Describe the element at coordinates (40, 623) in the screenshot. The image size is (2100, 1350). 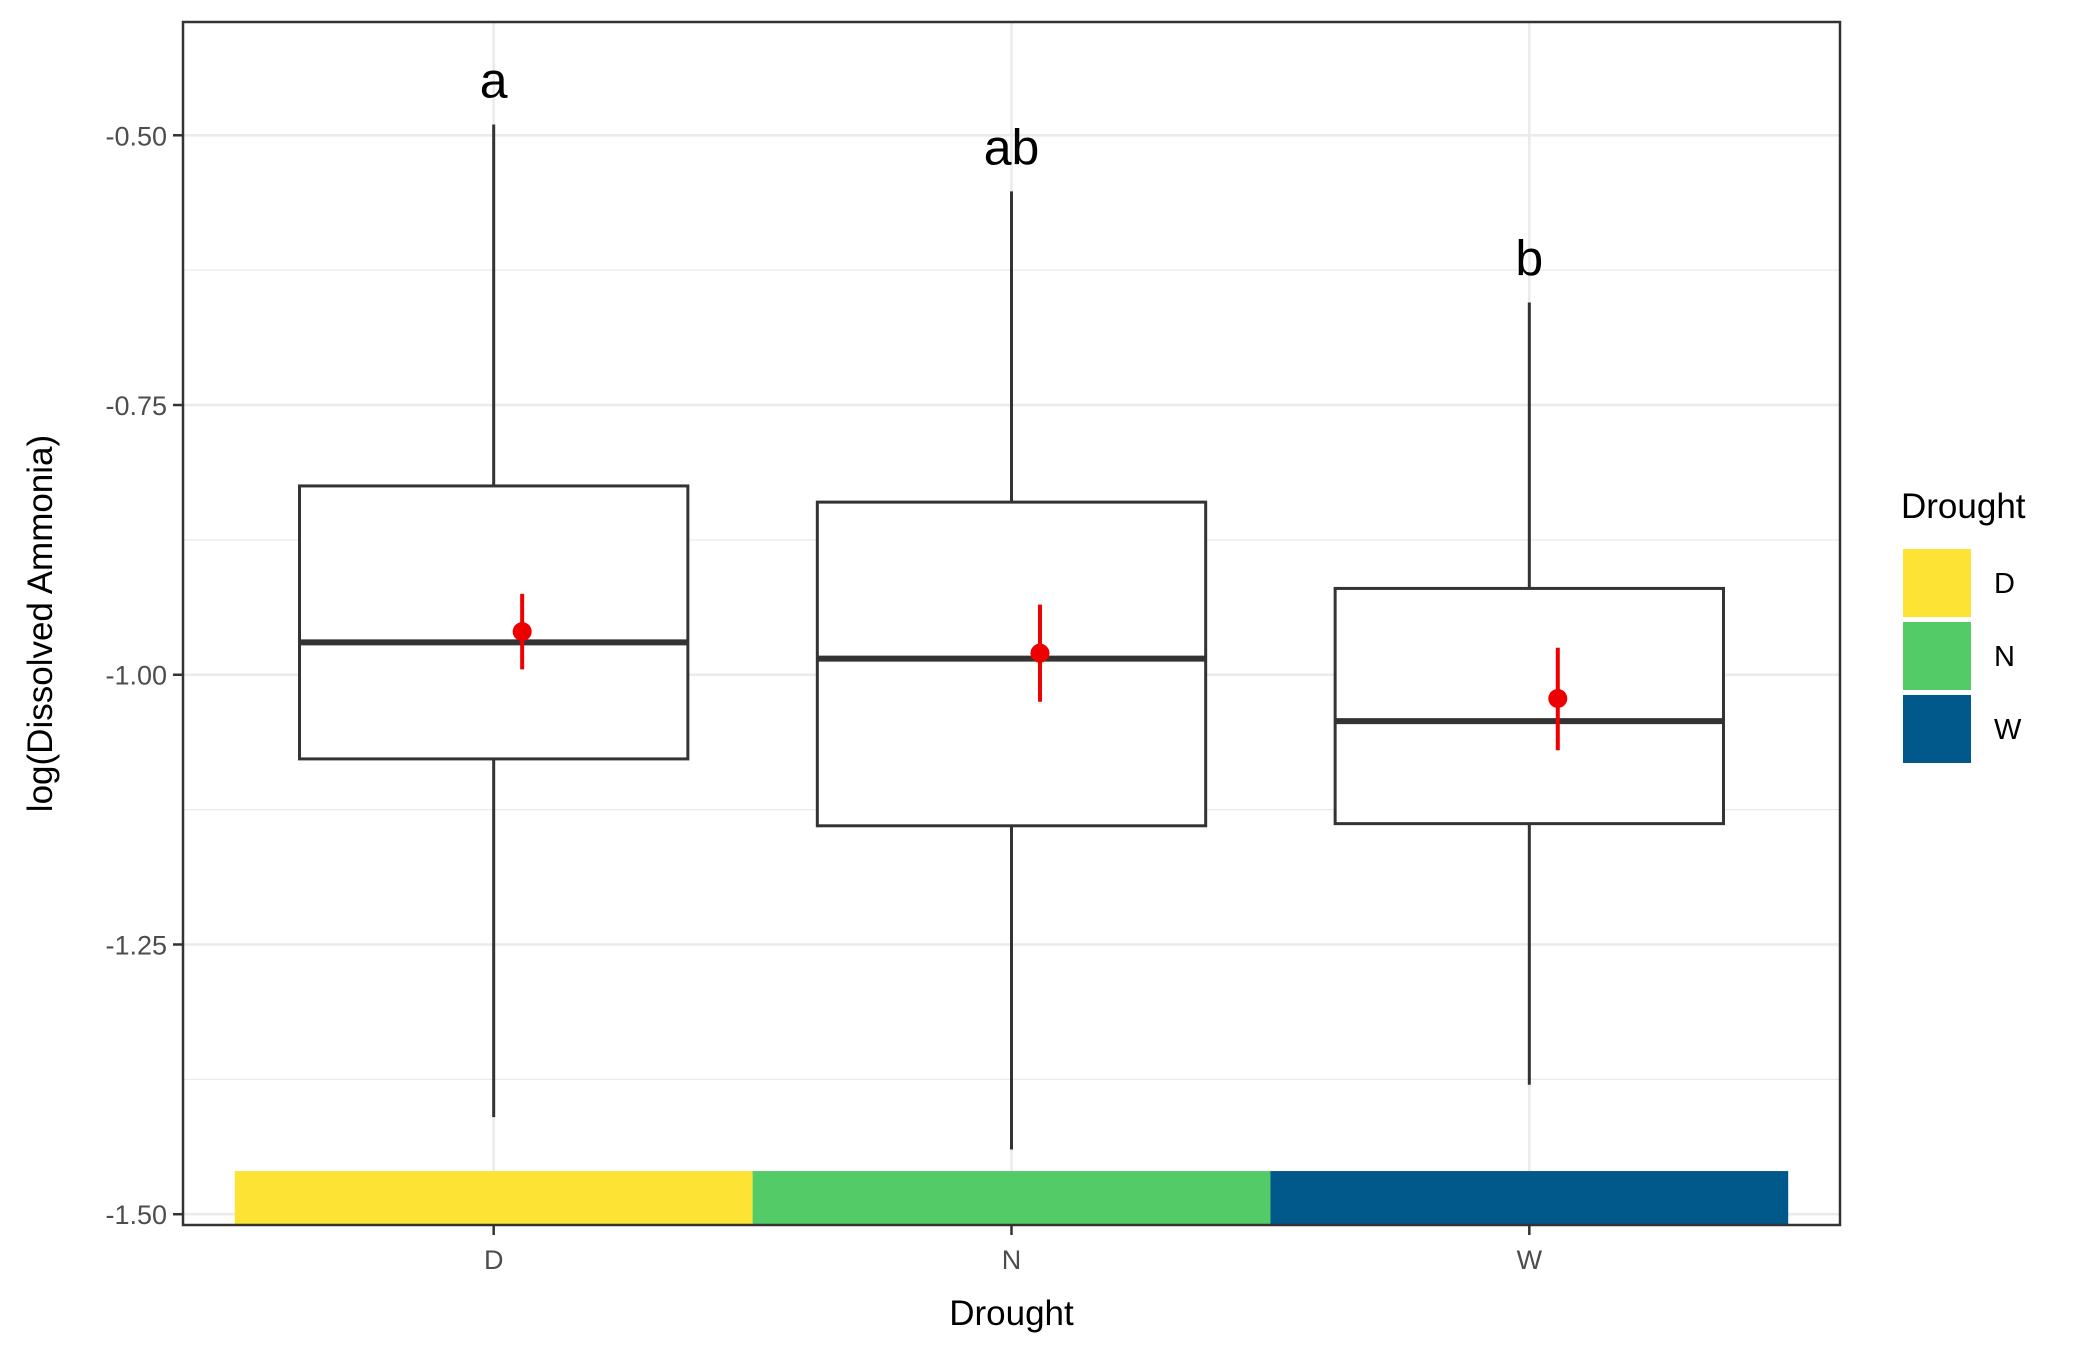
I see `y-axis-title: log(Dissolved Ammonia)` at that location.